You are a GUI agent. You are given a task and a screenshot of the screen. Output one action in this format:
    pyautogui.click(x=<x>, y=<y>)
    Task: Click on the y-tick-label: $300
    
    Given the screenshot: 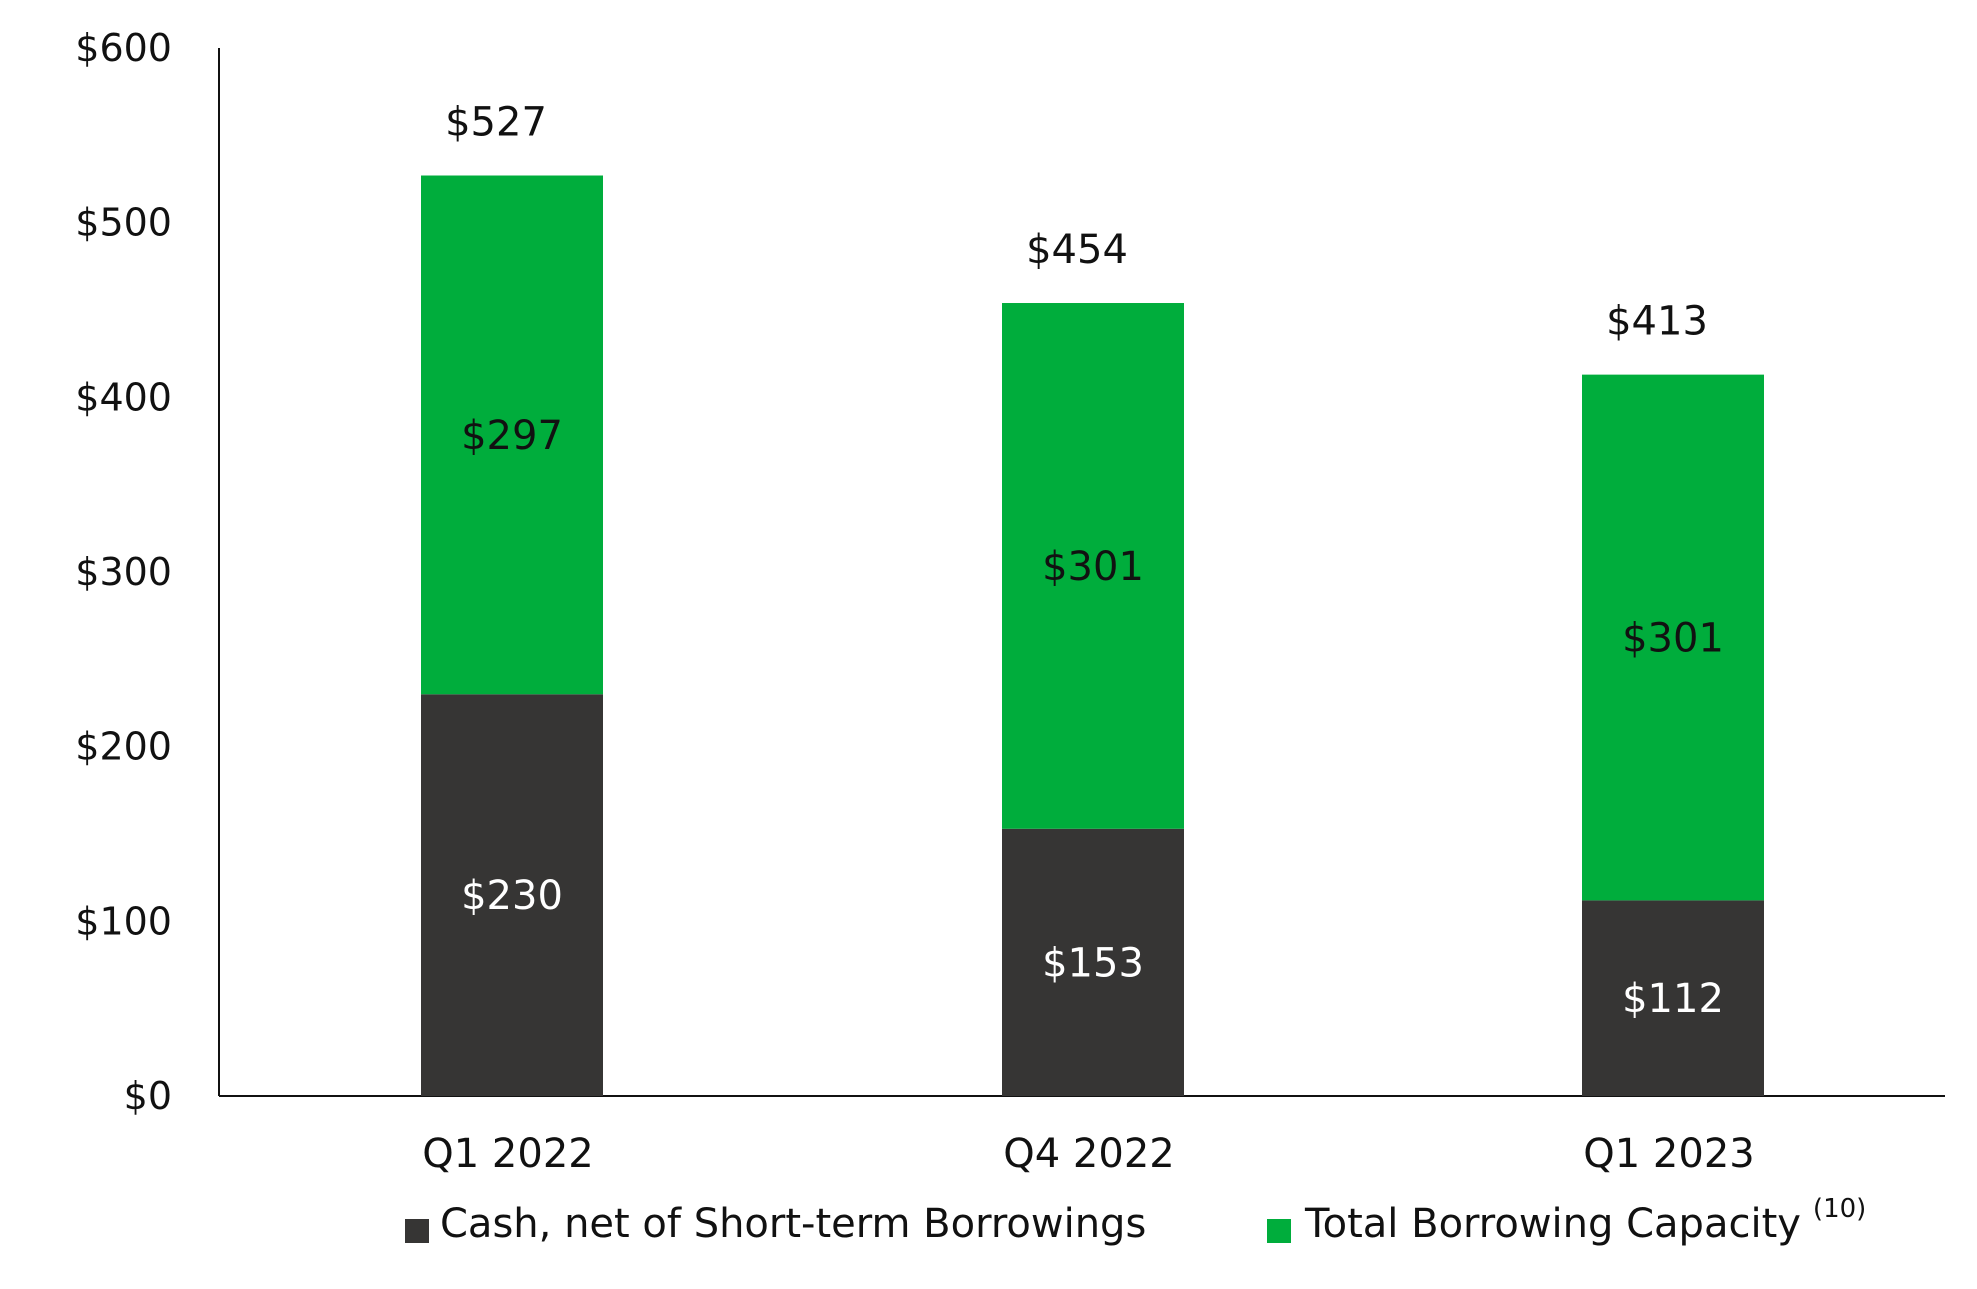 What is the action you would take?
    pyautogui.click(x=123, y=572)
    